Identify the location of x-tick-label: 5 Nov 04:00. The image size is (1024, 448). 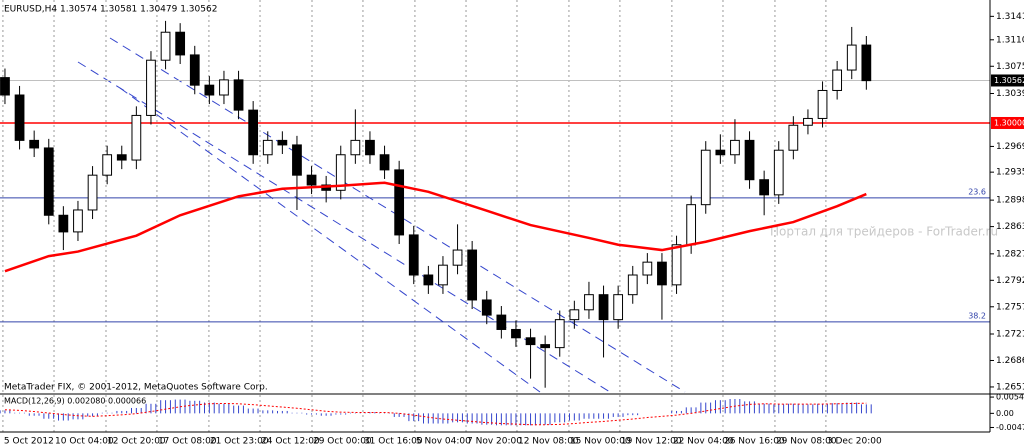
(443, 442).